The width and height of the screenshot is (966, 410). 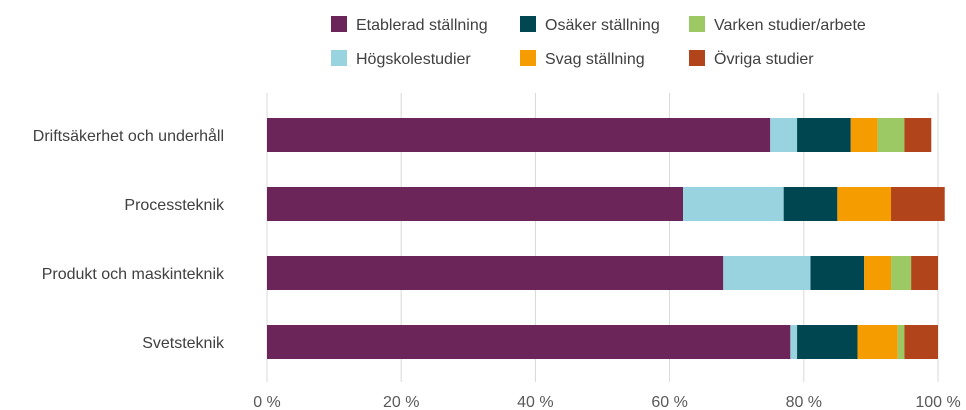 I want to click on legend-item-etablerad-stallning: Etablerad ställning, so click(x=409, y=25).